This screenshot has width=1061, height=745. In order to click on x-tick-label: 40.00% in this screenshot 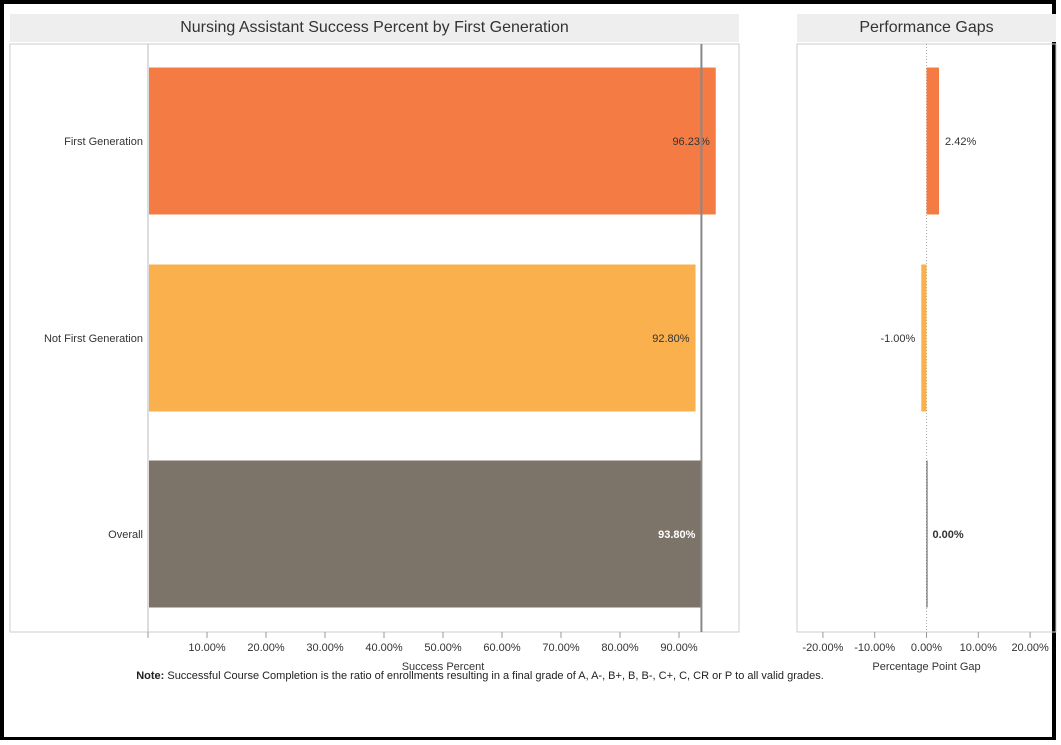, I will do `click(384, 648)`.